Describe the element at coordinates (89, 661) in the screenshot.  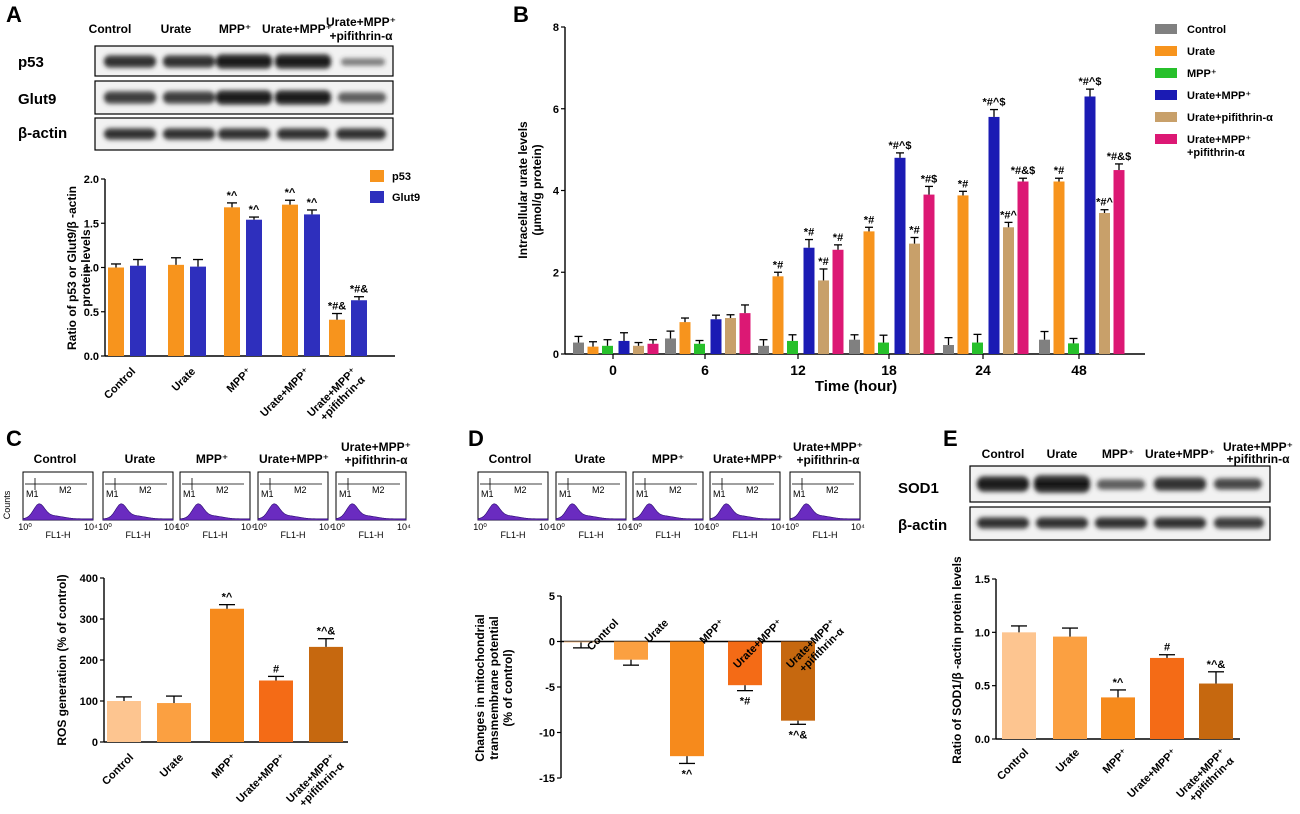
I see `y-tick-label: 200` at that location.